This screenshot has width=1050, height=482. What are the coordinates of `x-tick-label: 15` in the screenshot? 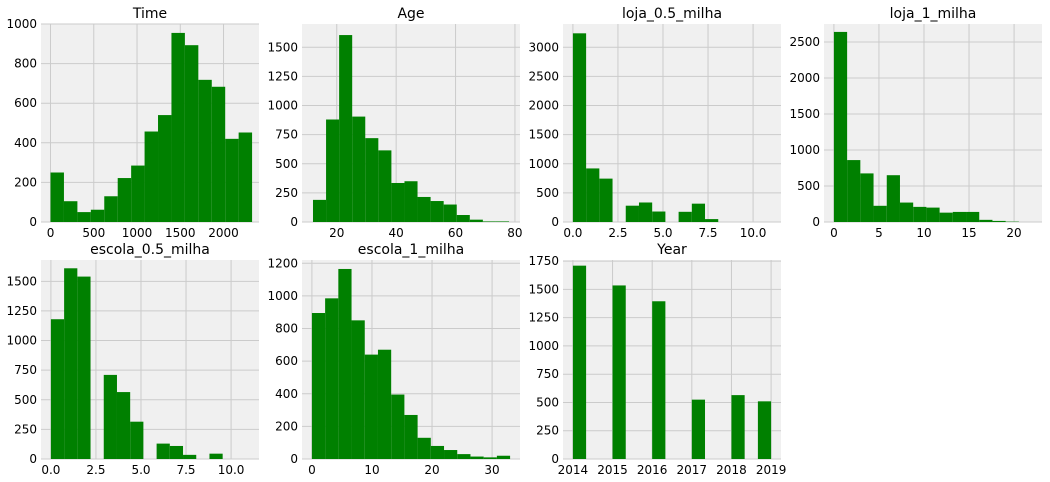 It's located at (968, 233).